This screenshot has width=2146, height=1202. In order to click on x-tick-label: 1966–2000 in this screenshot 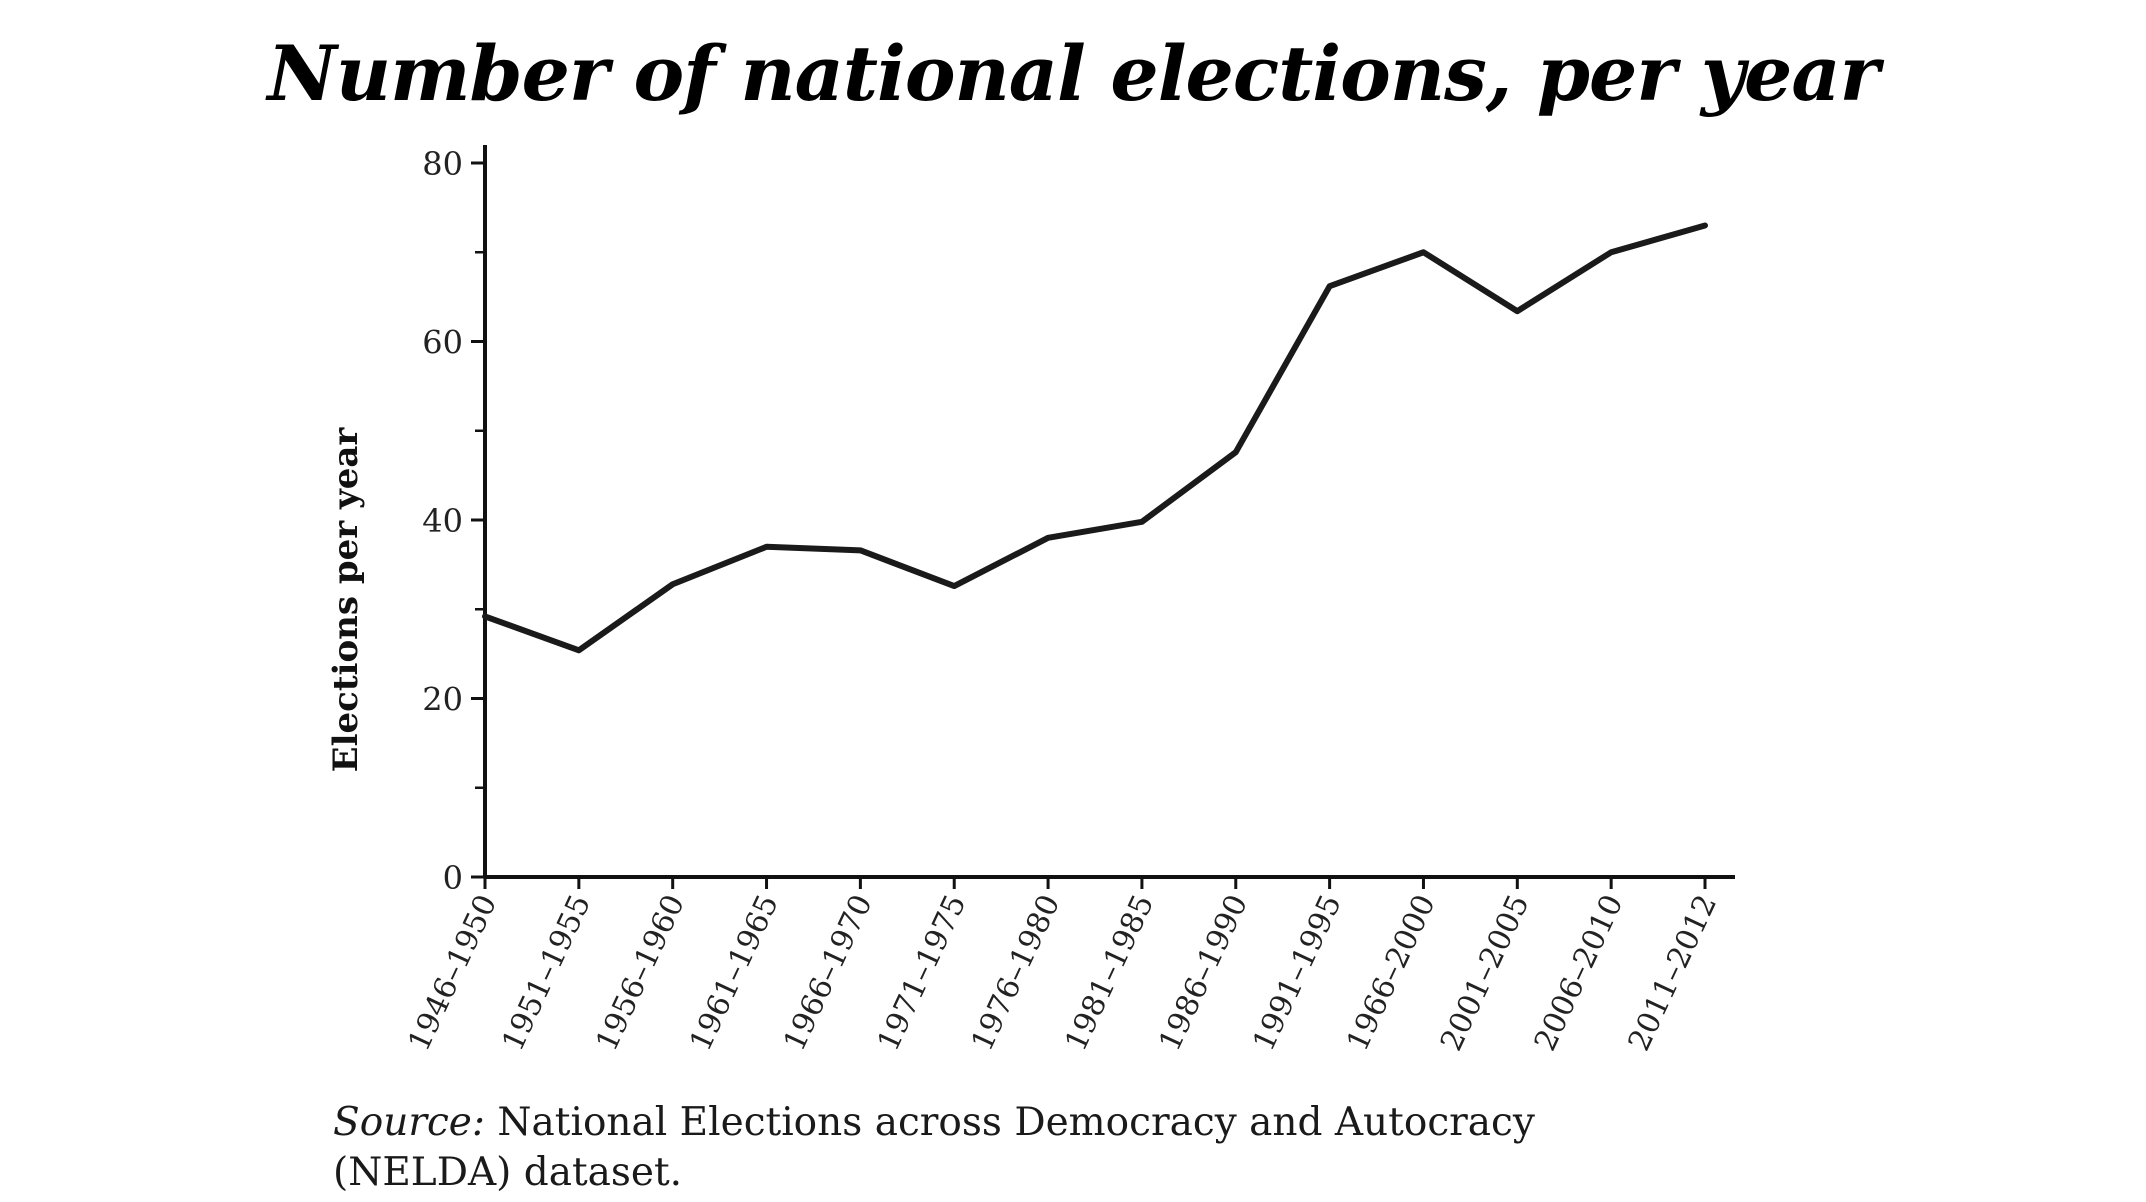, I will do `click(1391, 973)`.